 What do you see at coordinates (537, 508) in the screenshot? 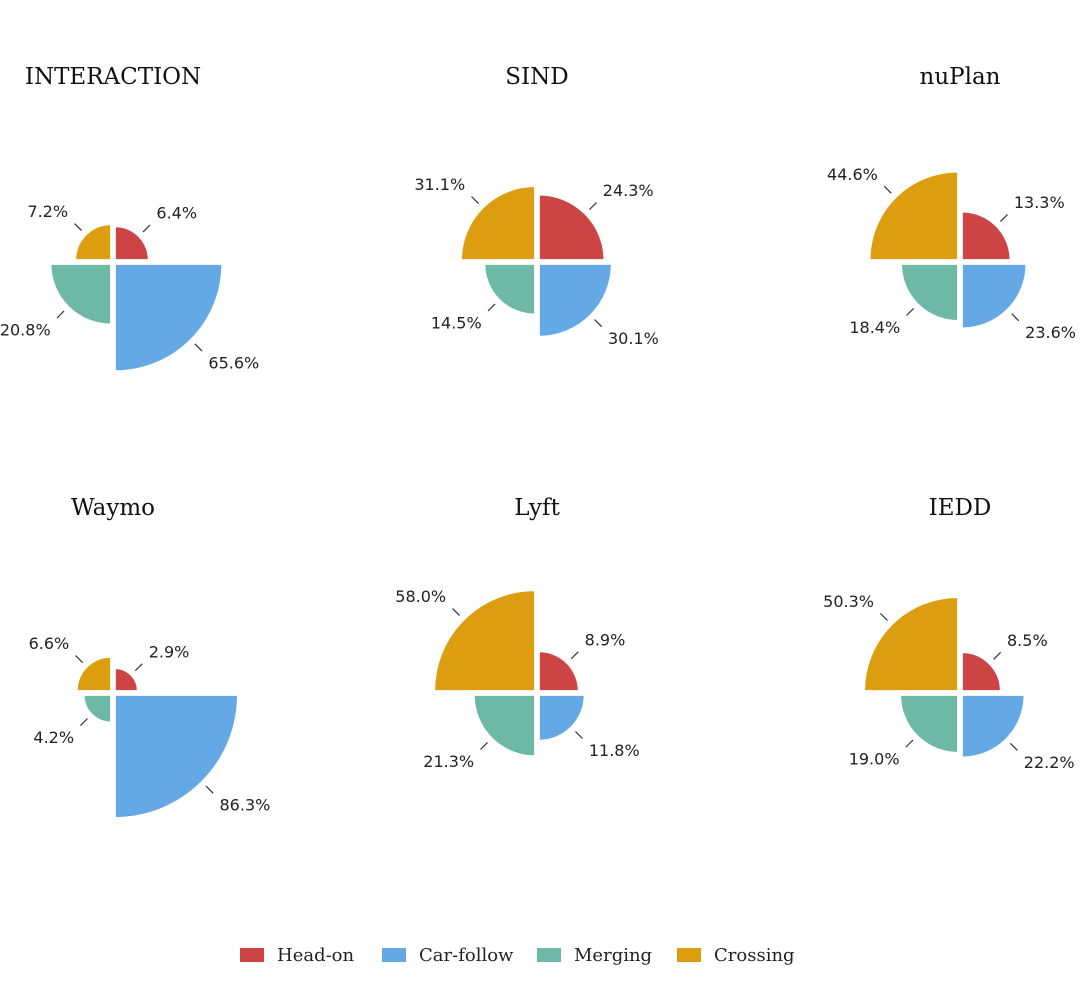
I see `chart-title: Lyft` at bounding box center [537, 508].